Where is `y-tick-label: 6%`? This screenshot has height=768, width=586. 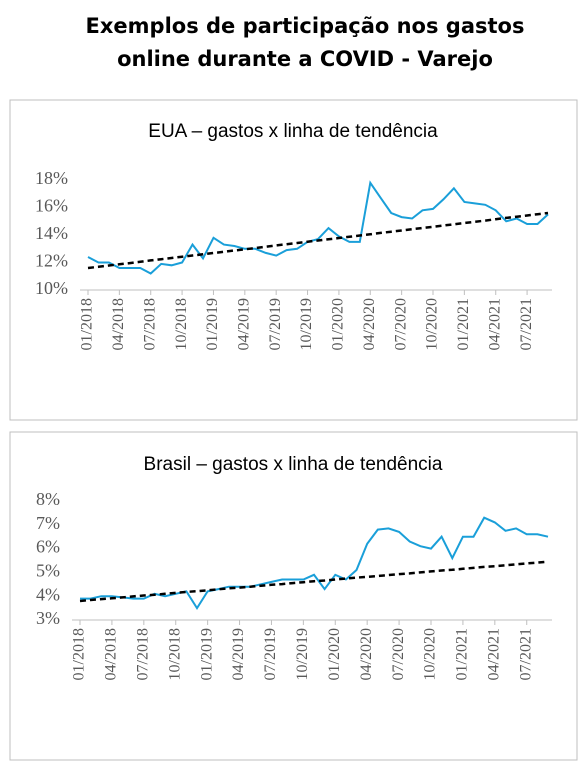 y-tick-label: 6% is located at coordinates (48, 547).